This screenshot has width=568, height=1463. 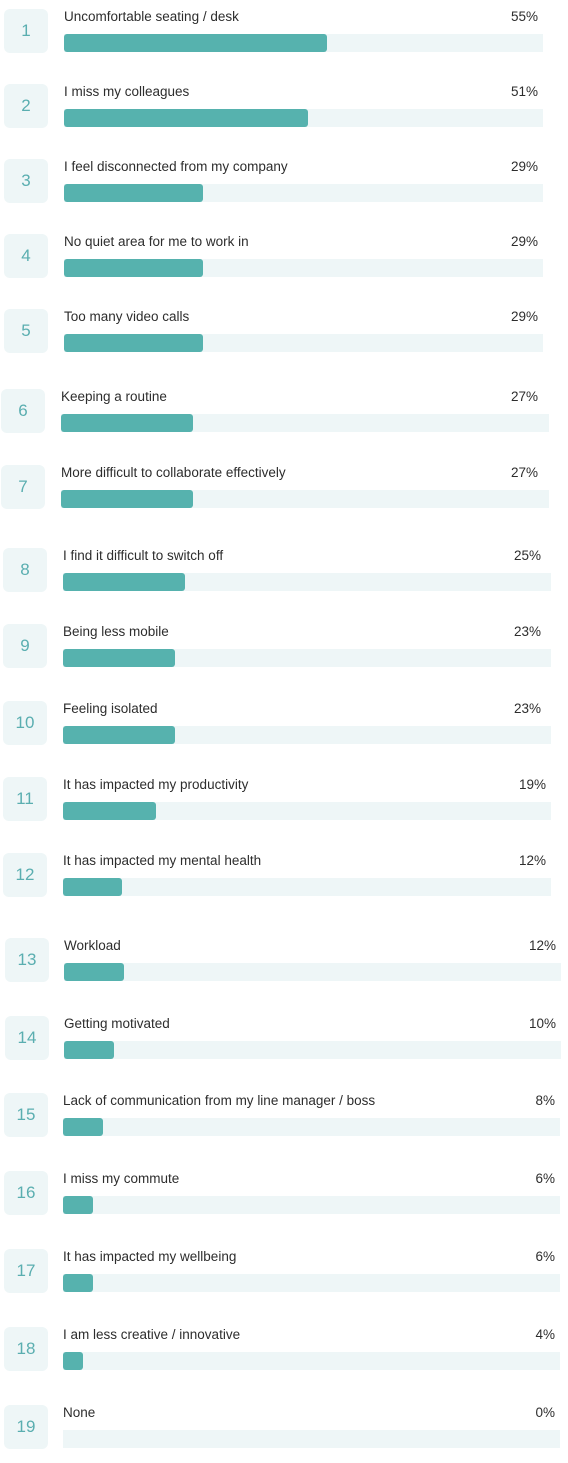 What do you see at coordinates (23, 411) in the screenshot?
I see `rank-badge: 6` at bounding box center [23, 411].